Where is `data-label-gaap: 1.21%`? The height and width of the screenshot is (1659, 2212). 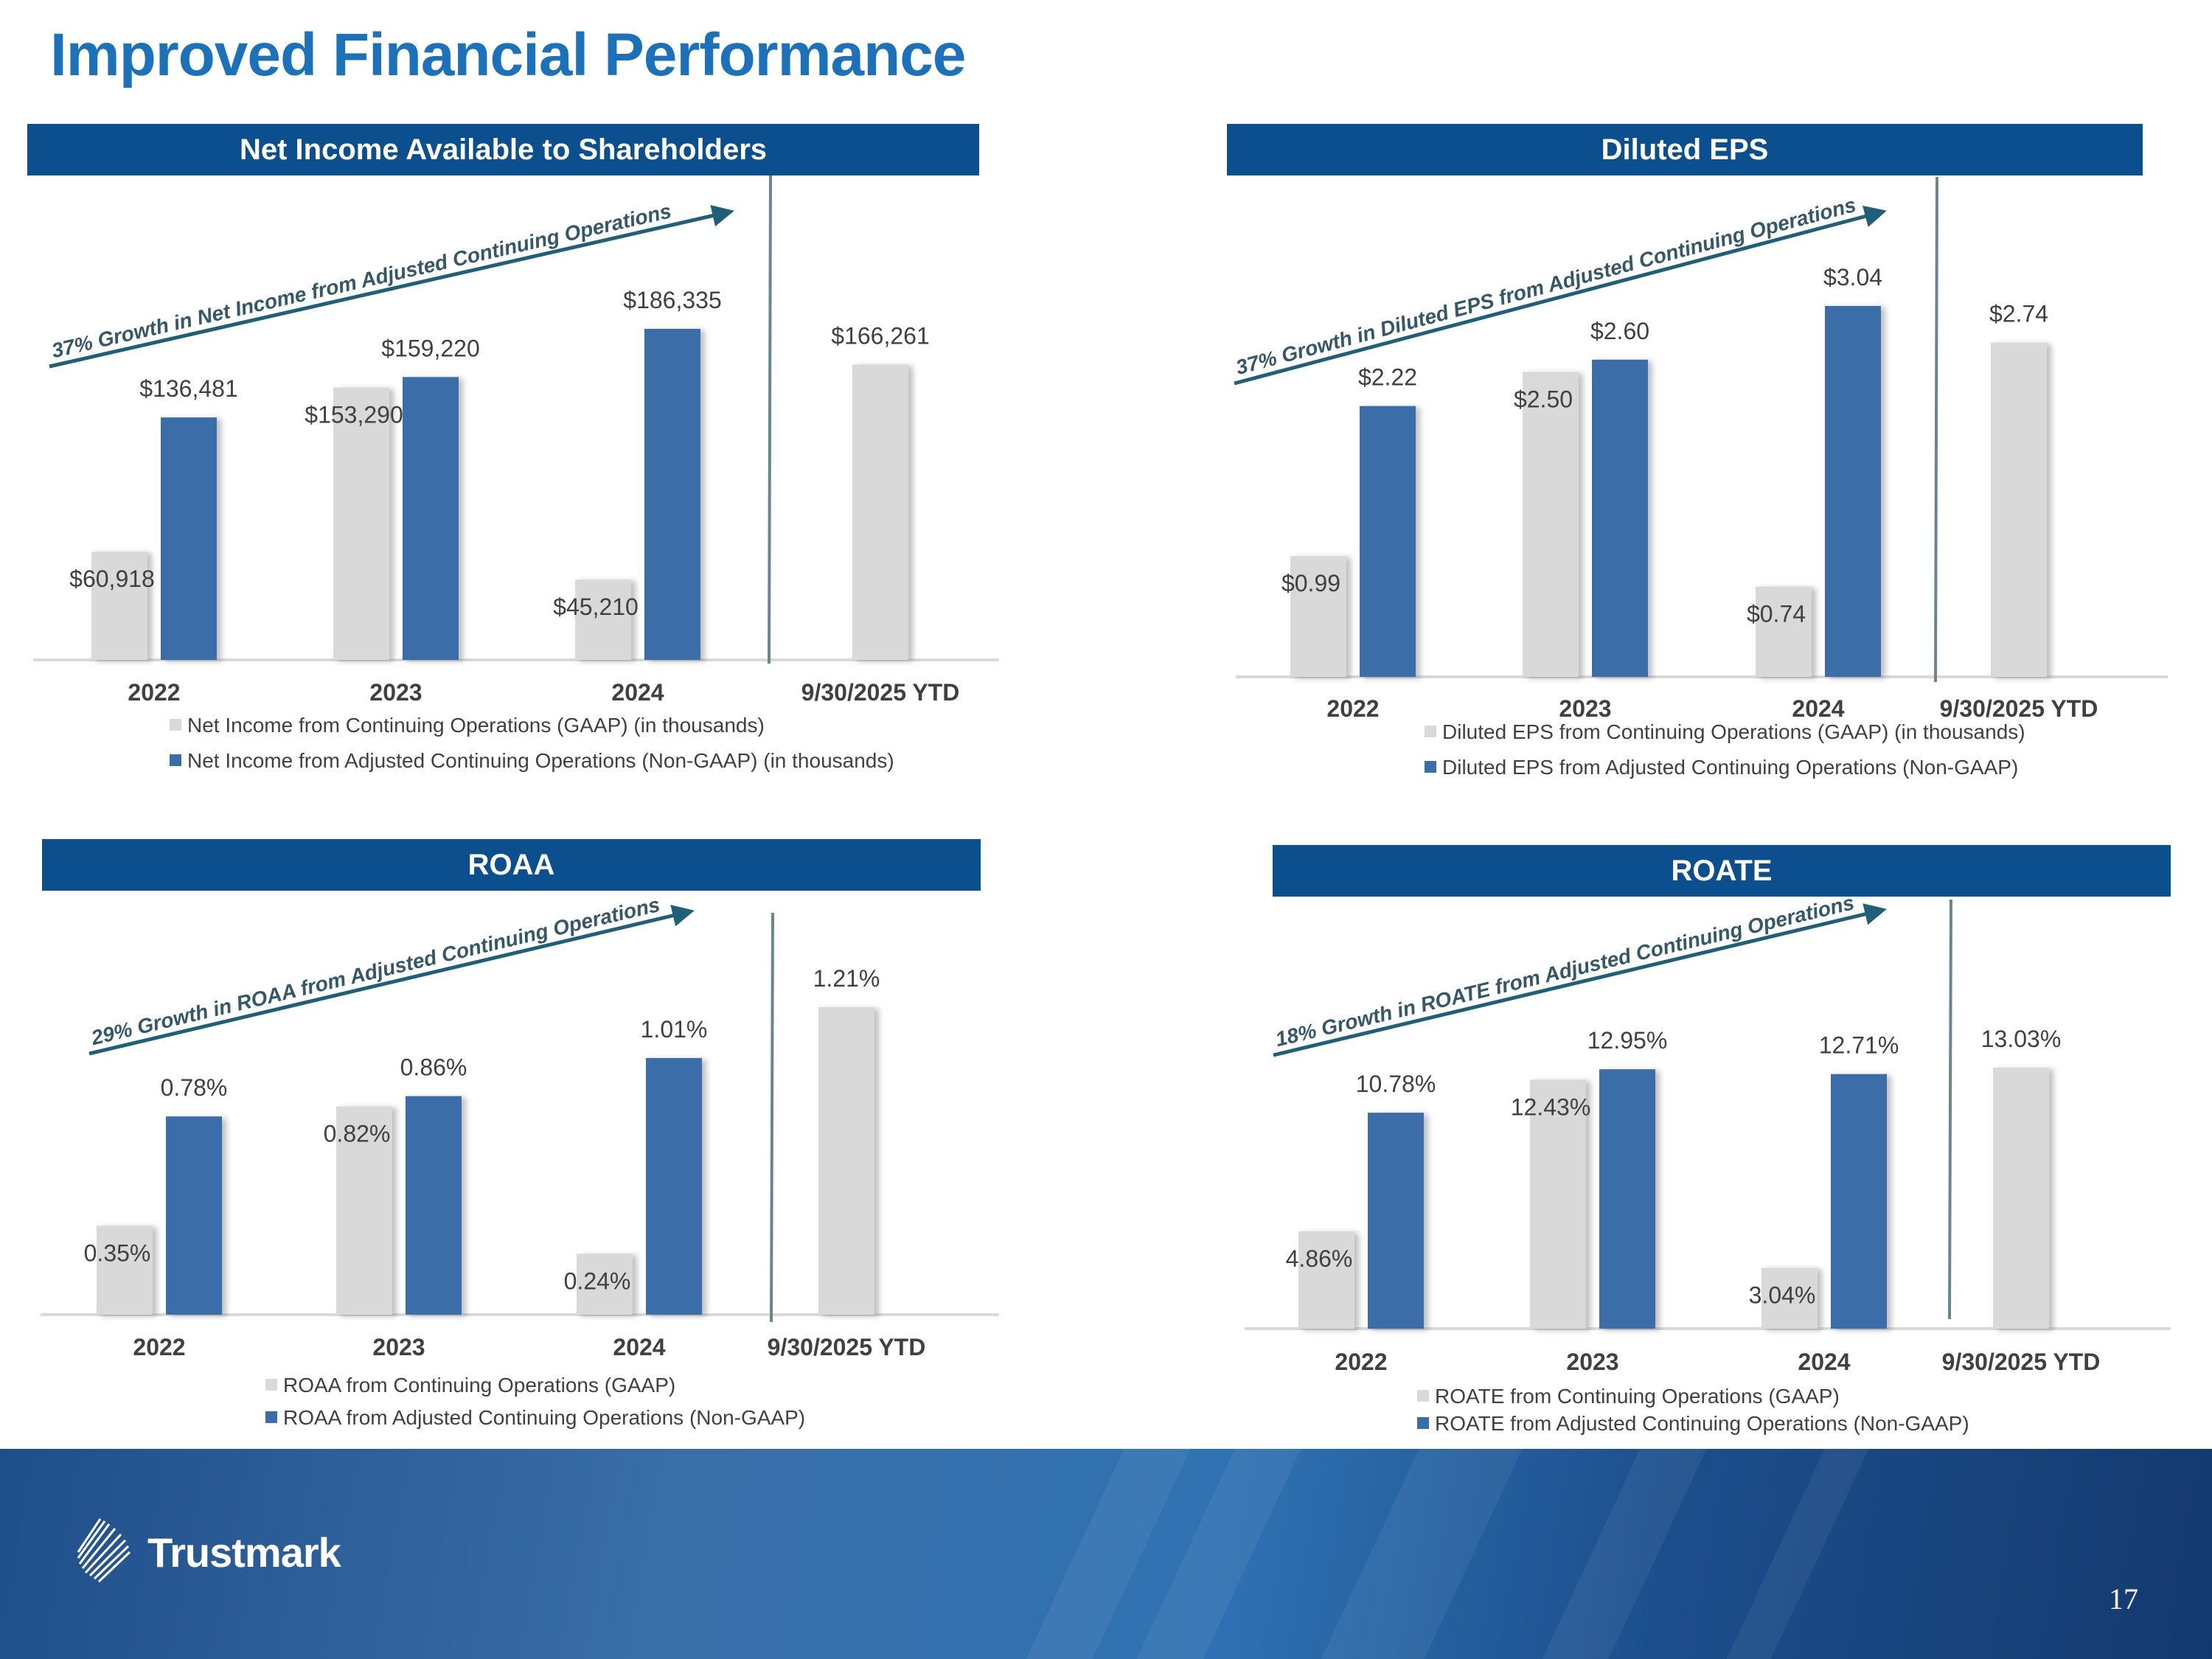
data-label-gaap: 1.21% is located at coordinates (846, 978).